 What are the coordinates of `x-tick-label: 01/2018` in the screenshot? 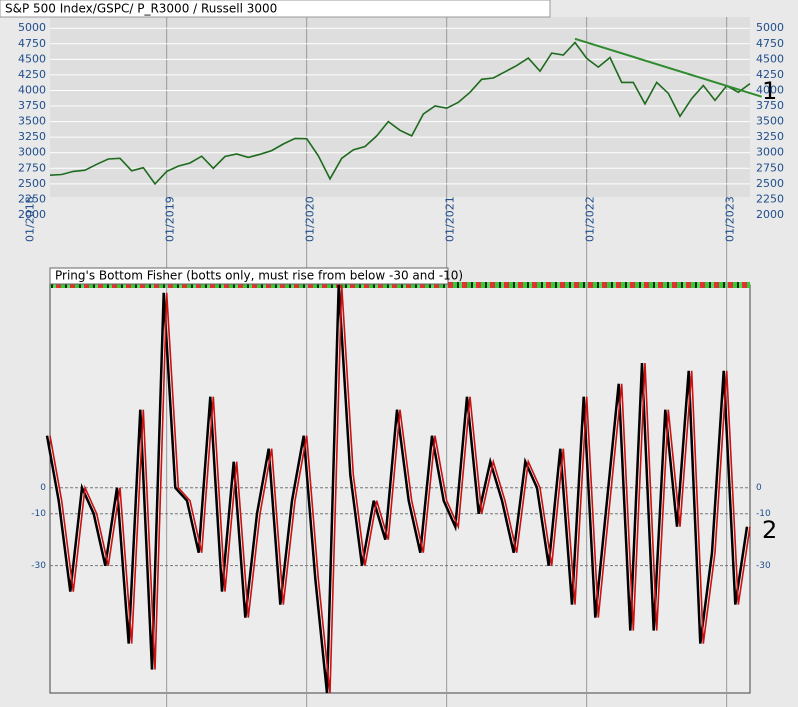 It's located at (30, 219).